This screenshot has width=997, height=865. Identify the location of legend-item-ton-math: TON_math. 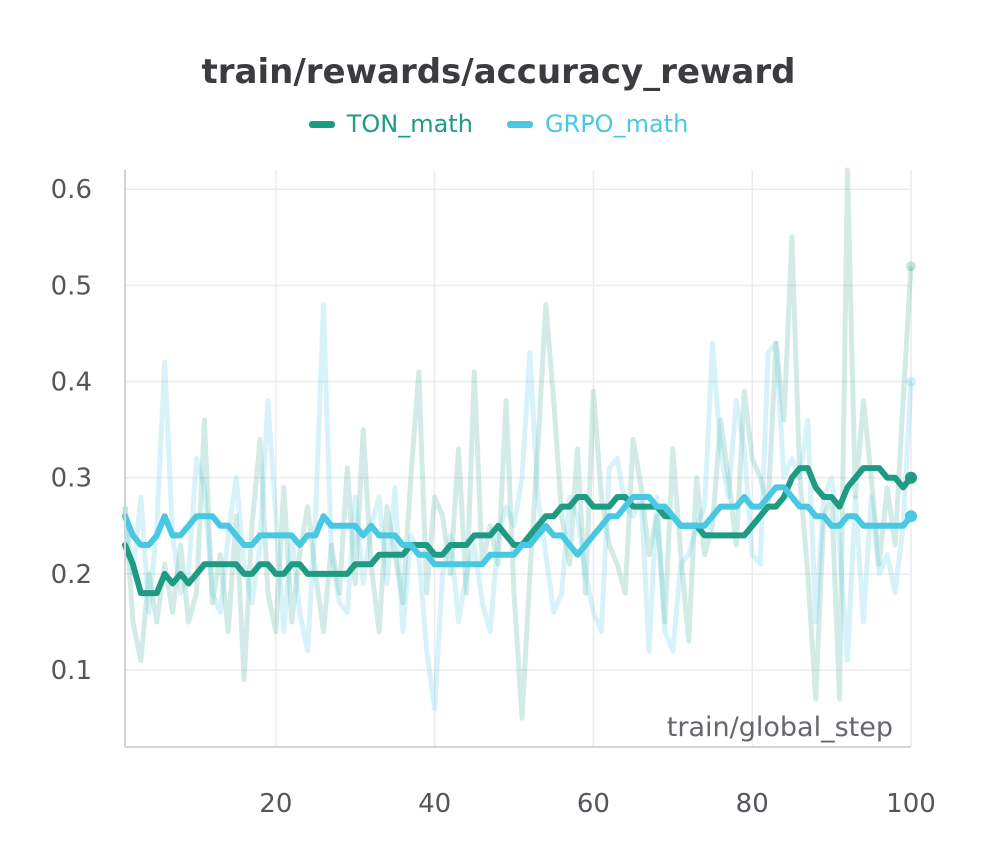
(390, 124).